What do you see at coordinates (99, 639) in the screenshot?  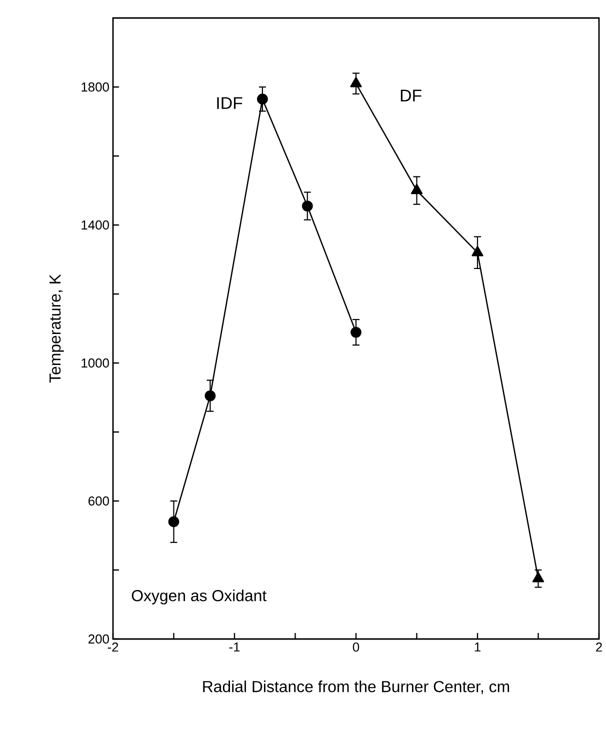 I see `y-tick-label: 200` at bounding box center [99, 639].